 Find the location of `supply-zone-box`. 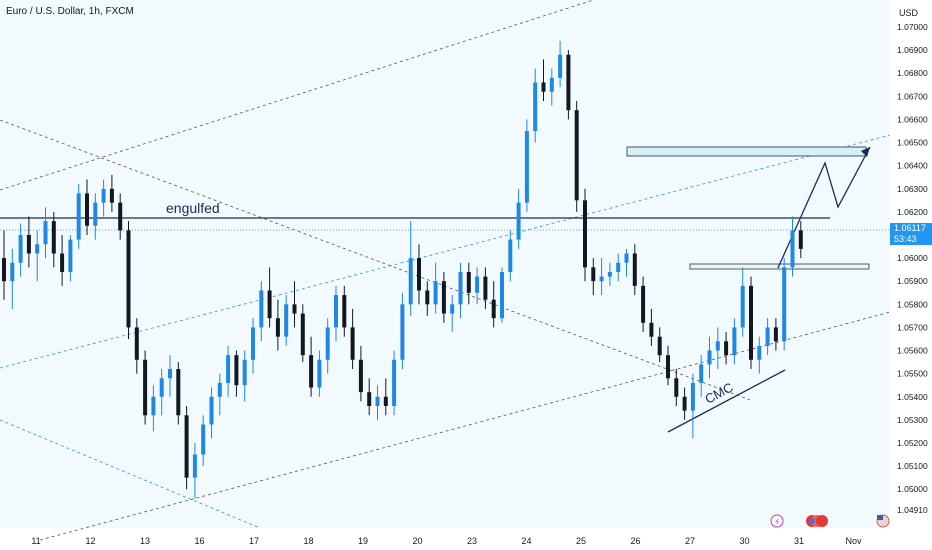

supply-zone-box is located at coordinates (746, 151).